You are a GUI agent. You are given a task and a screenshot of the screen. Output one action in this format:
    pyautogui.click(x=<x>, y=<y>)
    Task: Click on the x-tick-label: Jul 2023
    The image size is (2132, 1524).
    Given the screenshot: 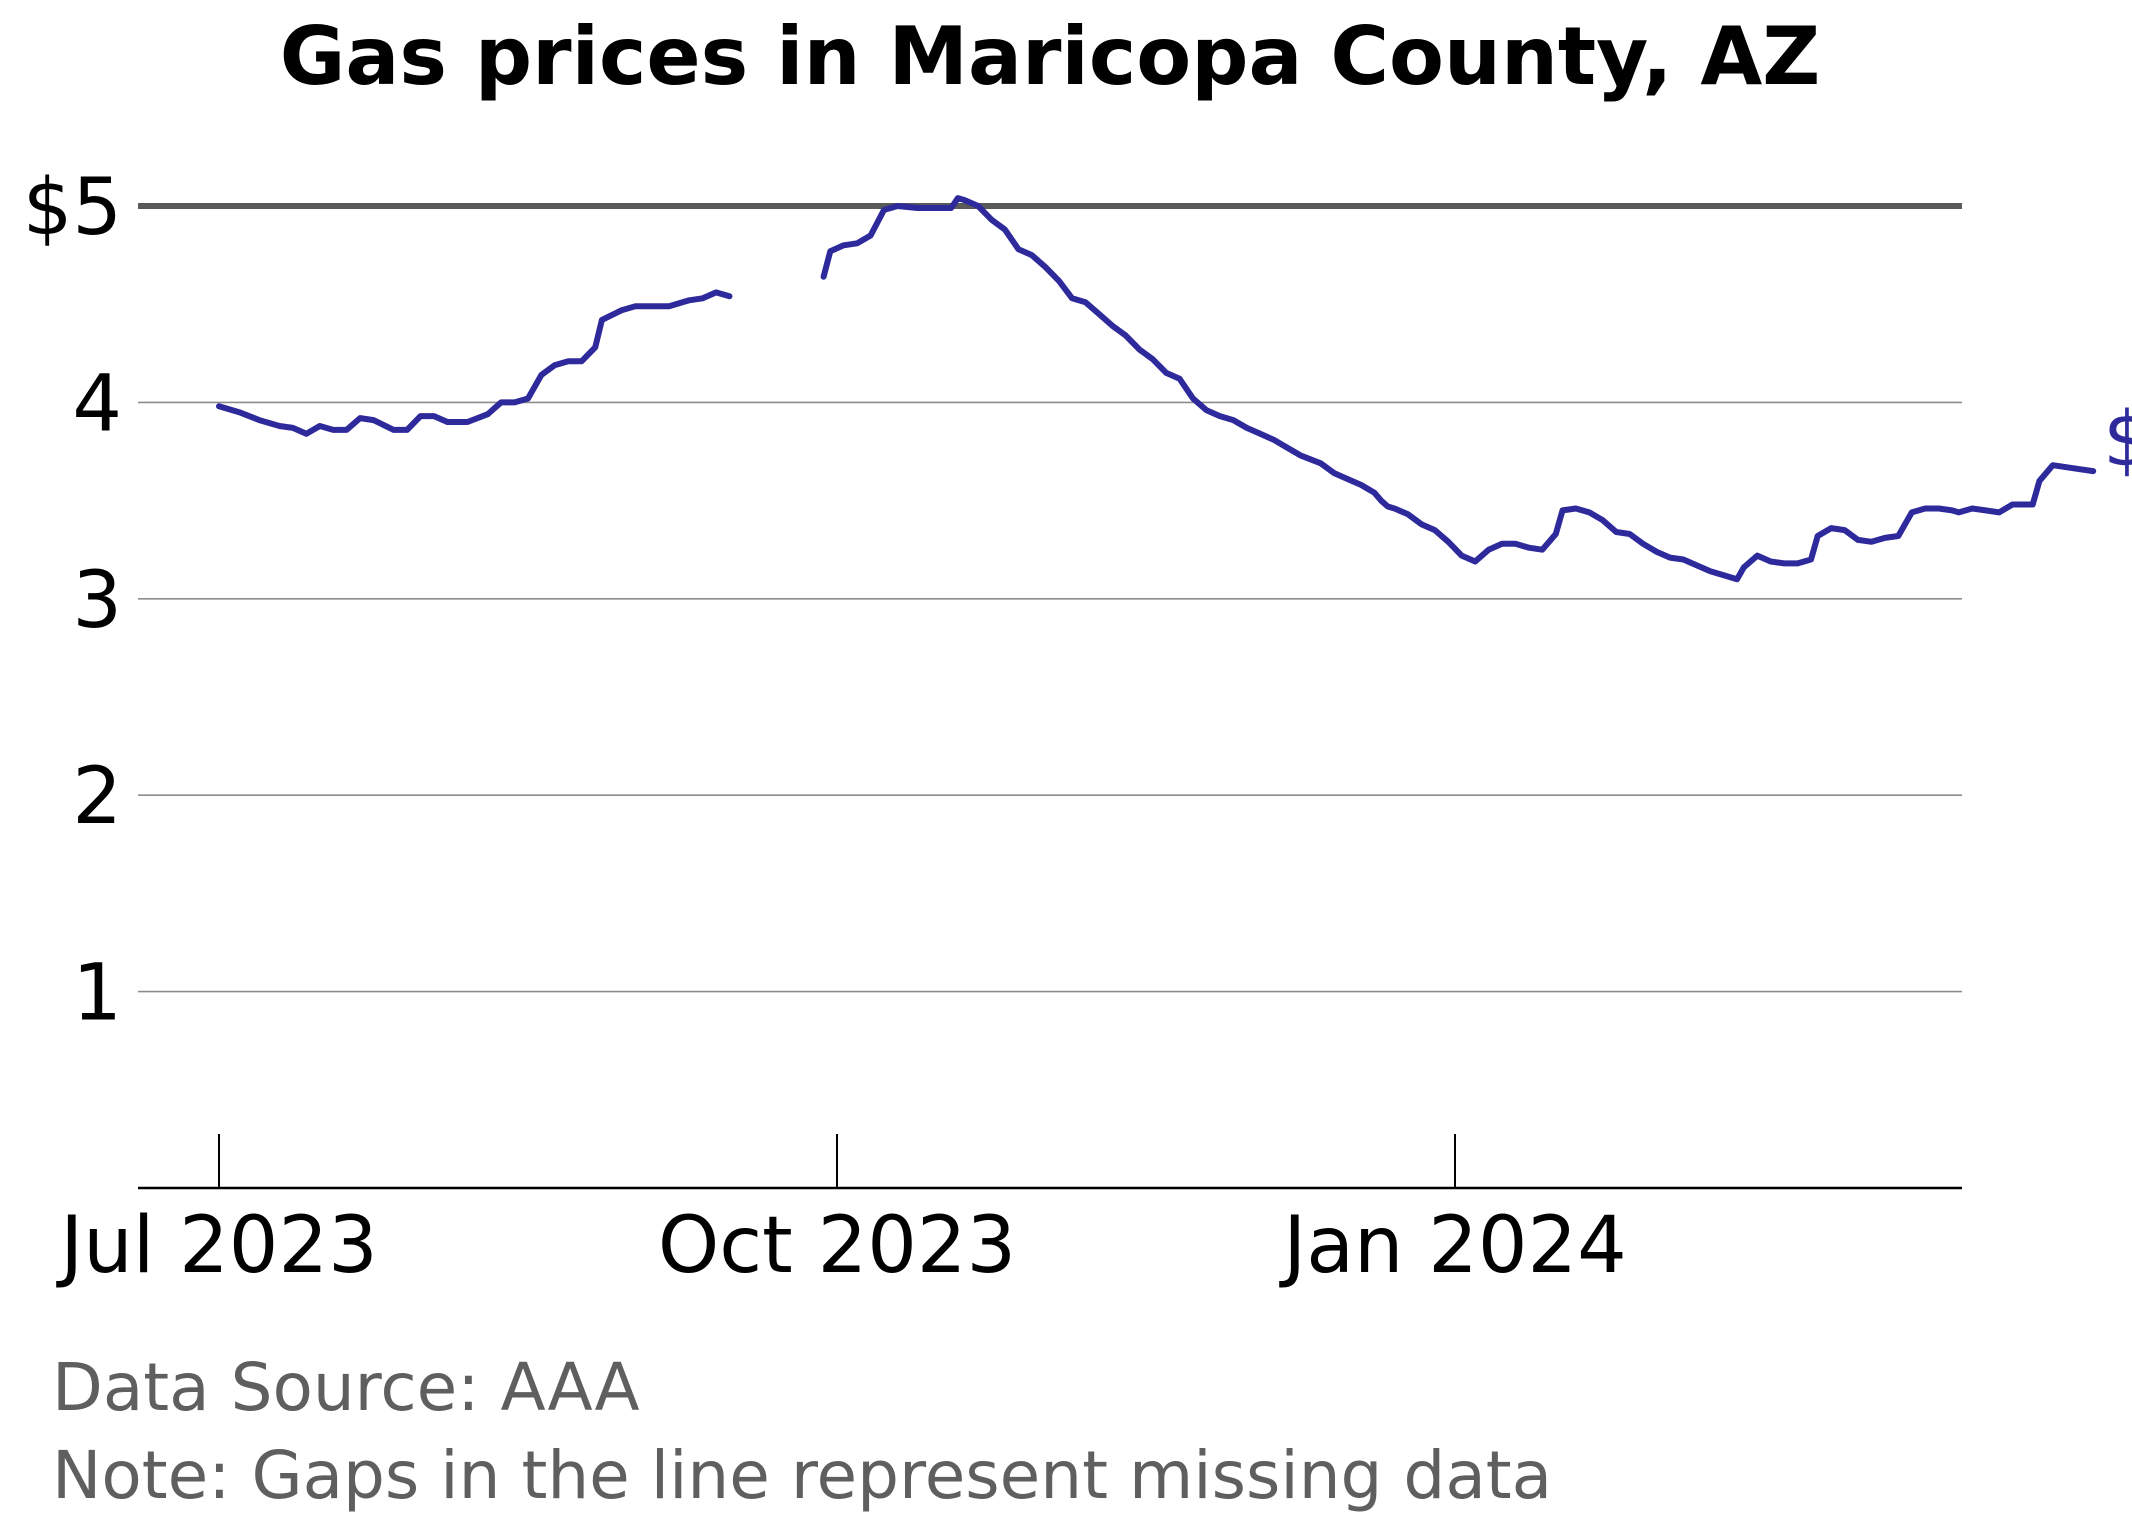 What is the action you would take?
    pyautogui.click(x=216, y=1246)
    